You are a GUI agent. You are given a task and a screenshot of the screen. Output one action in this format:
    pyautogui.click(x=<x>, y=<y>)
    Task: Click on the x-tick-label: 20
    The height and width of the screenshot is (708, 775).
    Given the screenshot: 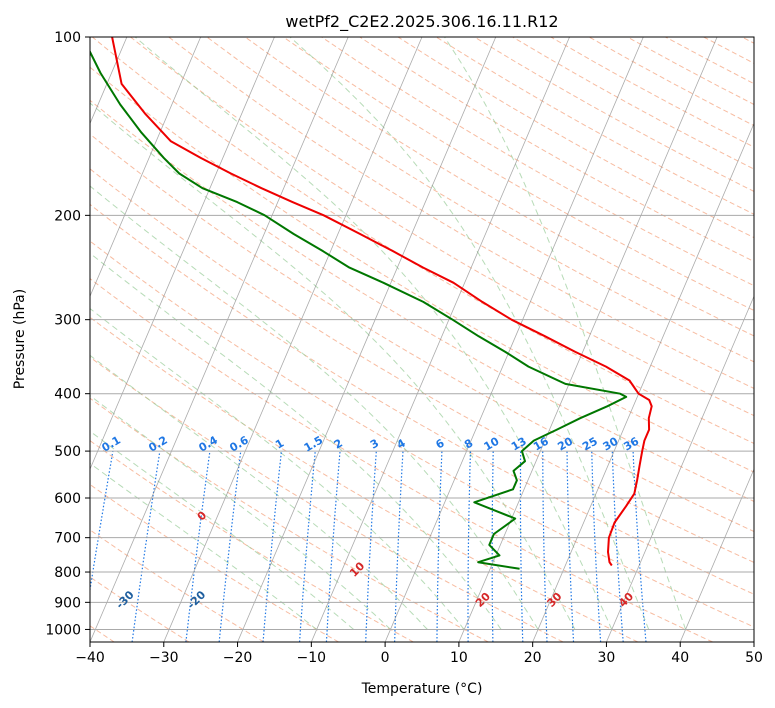 What is the action you would take?
    pyautogui.click(x=533, y=658)
    